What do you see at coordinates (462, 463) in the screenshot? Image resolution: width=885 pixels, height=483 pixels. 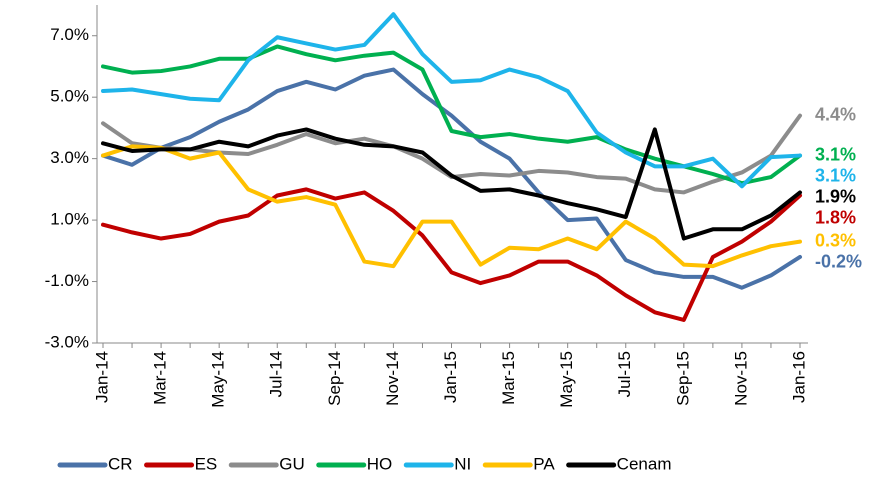 I see `legend-label: NI` at bounding box center [462, 463].